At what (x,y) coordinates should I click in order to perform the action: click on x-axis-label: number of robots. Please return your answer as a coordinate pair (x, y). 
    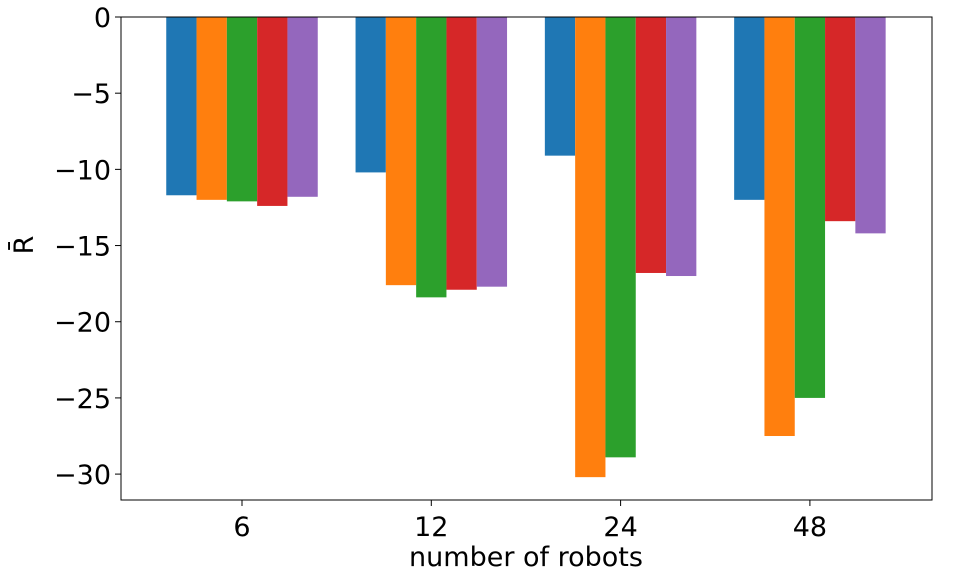
    Looking at the image, I should click on (526, 556).